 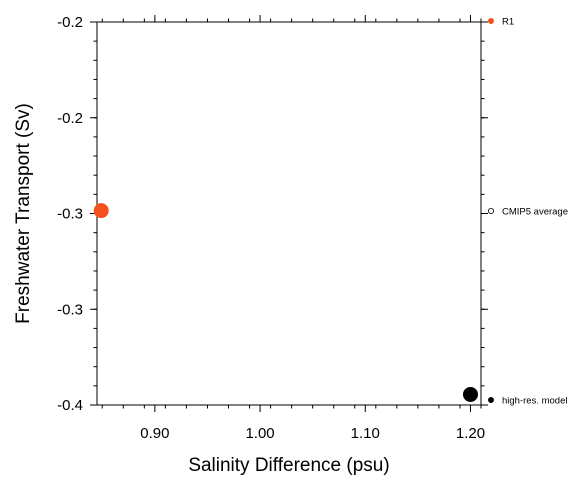 I want to click on y-axis-title: Freshwater Transport (Sv), so click(x=23, y=213).